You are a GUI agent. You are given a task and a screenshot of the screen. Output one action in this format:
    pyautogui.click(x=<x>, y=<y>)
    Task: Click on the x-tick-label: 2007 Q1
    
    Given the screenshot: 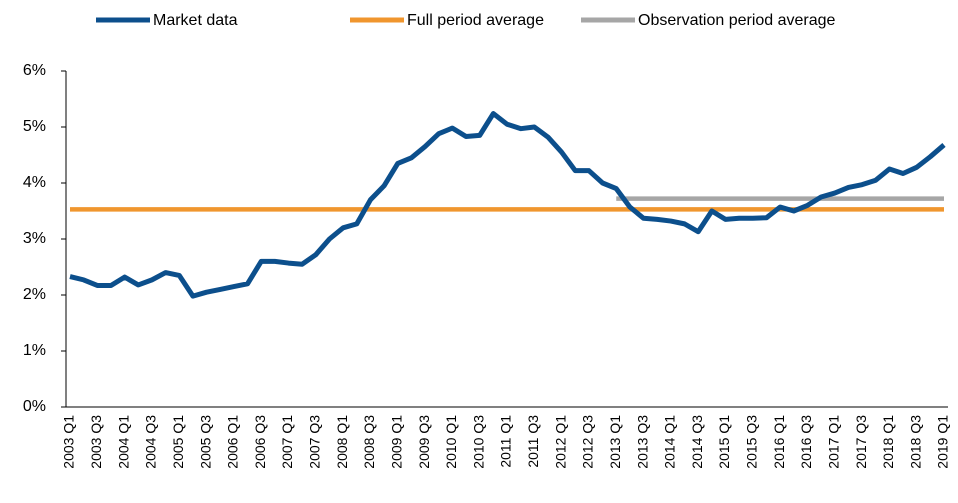 What is the action you would take?
    pyautogui.click(x=287, y=442)
    